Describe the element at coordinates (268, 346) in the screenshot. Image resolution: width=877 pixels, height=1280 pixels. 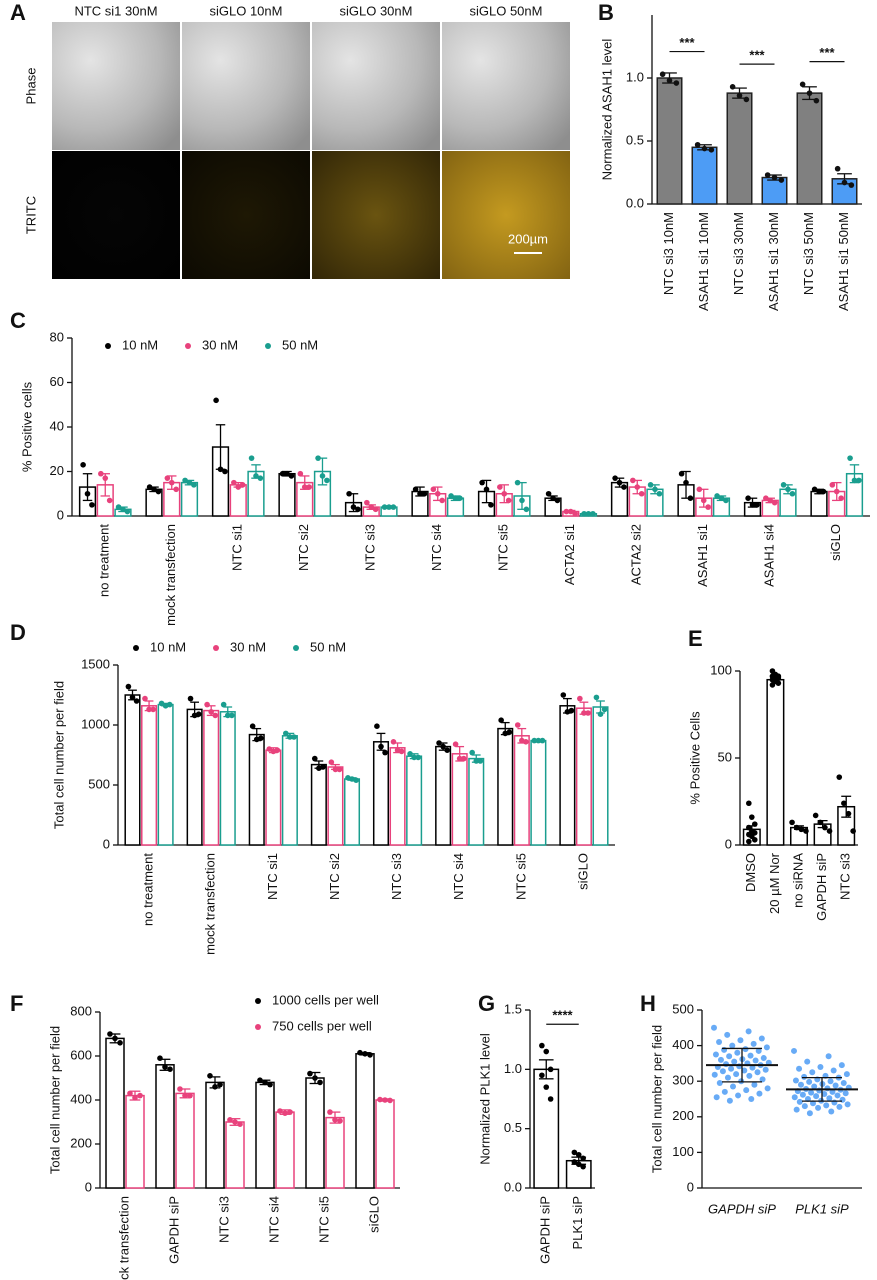
I see `legend-marker` at that location.